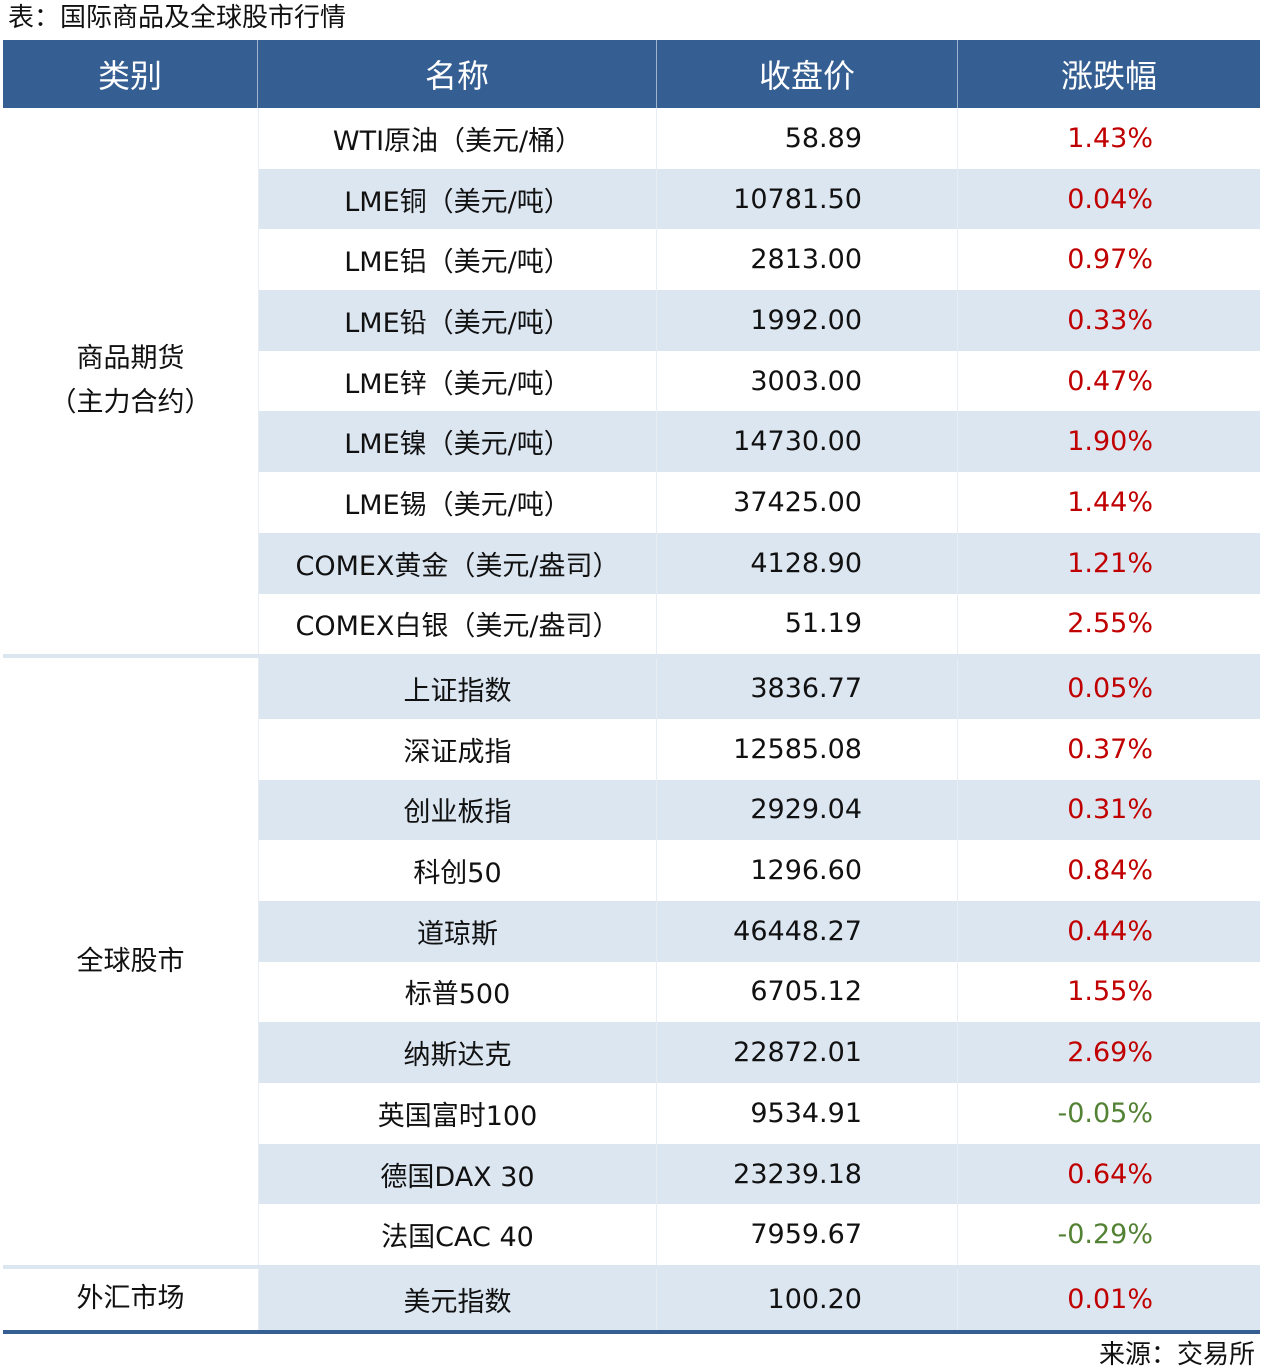 The image size is (1263, 1372). Describe the element at coordinates (807, 1299) in the screenshot. I see `close-cell: 100.20` at that location.